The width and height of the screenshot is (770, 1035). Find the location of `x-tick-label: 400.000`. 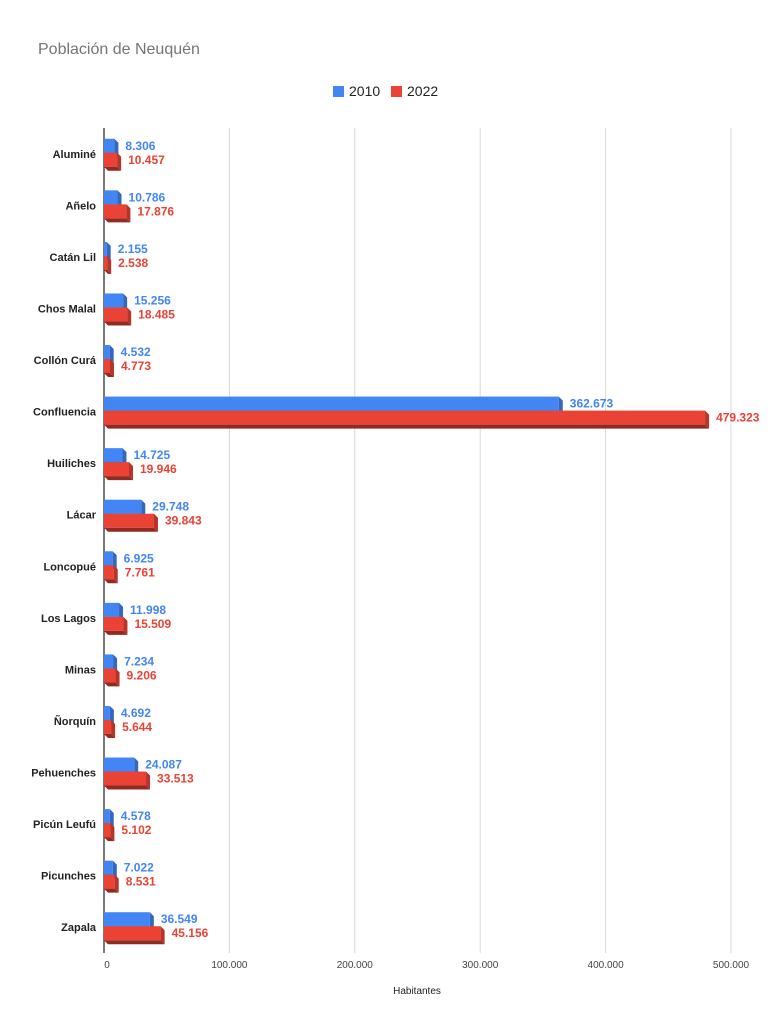

x-tick-label: 400.000 is located at coordinates (606, 965).